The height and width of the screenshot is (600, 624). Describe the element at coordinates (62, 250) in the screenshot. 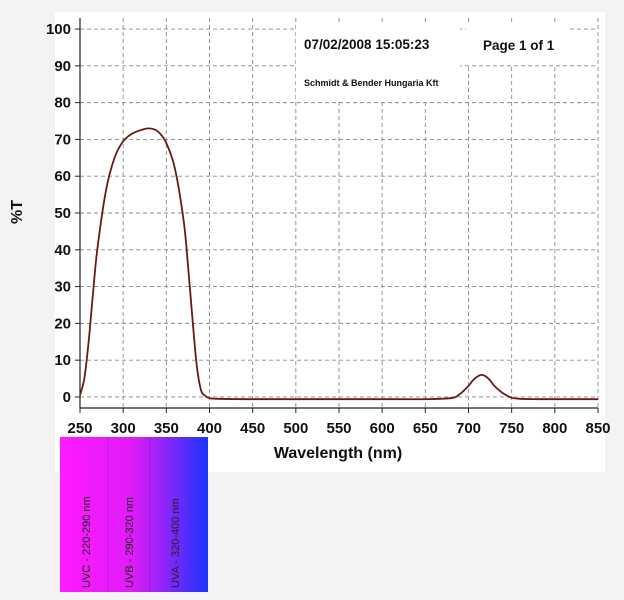

I see `y-tick-label: 40` at that location.